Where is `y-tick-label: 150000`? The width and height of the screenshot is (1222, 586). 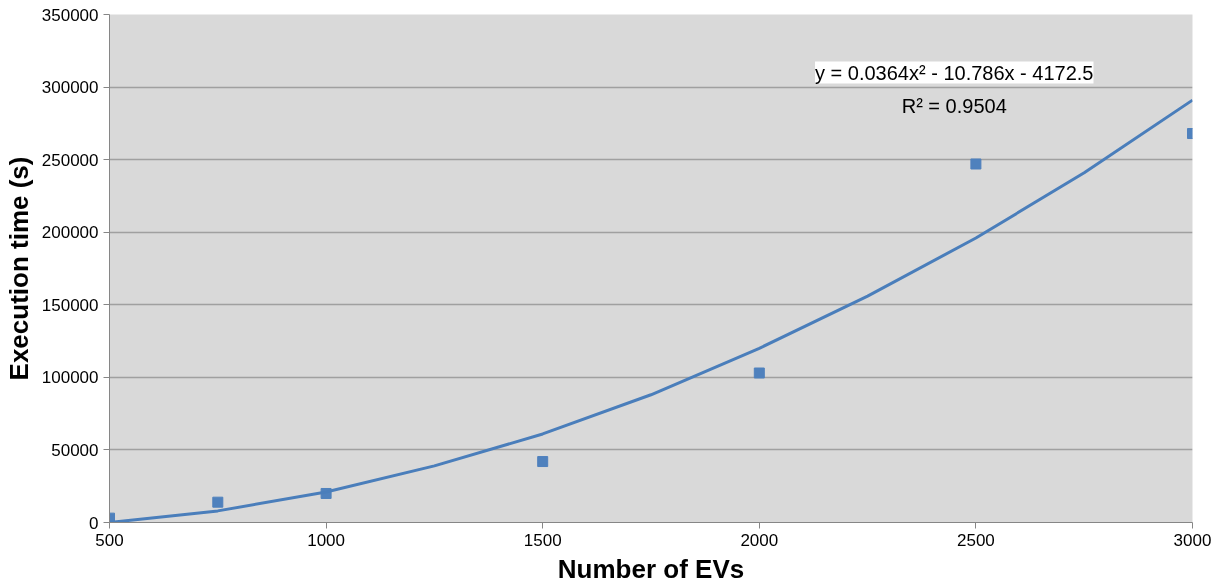
y-tick-label: 150000 is located at coordinates (70, 305).